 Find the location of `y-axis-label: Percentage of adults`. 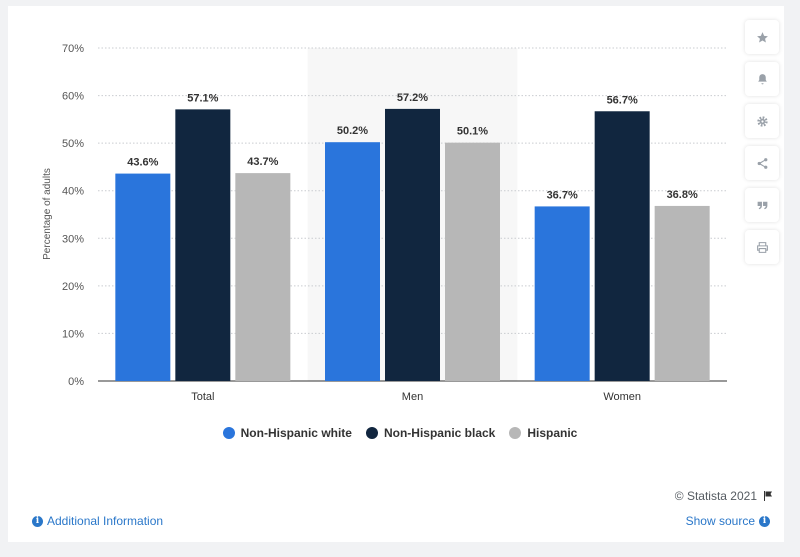

y-axis-label: Percentage of adults is located at coordinates (47, 214).